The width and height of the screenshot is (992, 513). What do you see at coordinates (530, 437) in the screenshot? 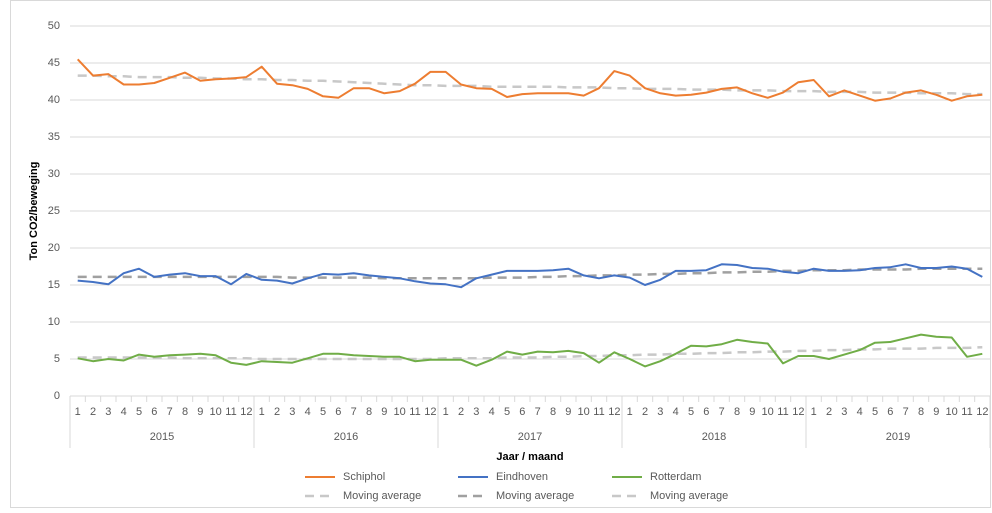
I see `year-label: 2017` at bounding box center [530, 437].